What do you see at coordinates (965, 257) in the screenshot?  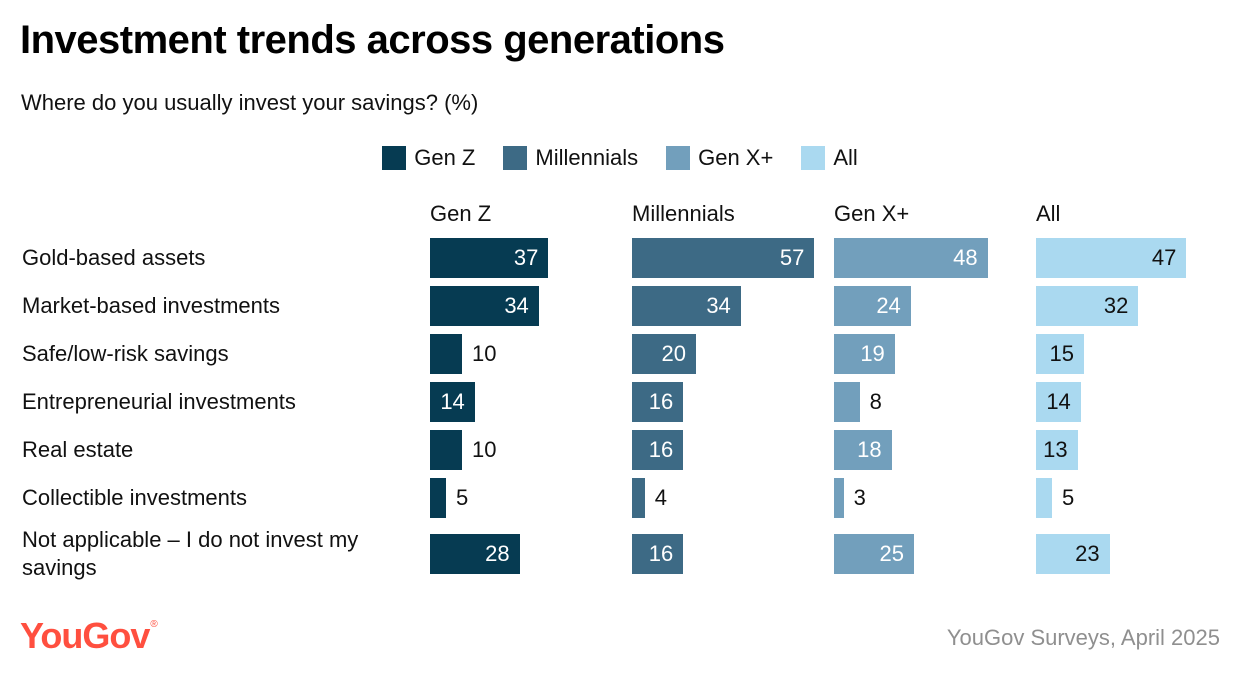 I see `data-label: 48` at bounding box center [965, 257].